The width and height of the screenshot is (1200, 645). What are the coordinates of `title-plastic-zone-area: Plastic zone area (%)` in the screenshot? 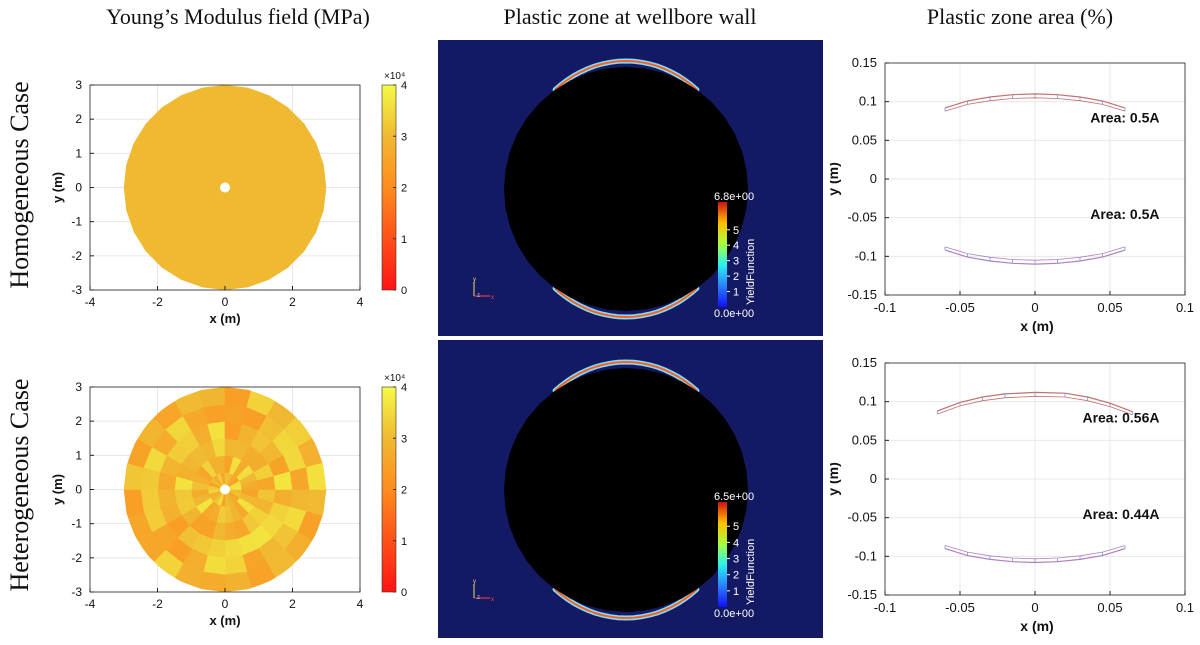 It's located at (1020, 16).